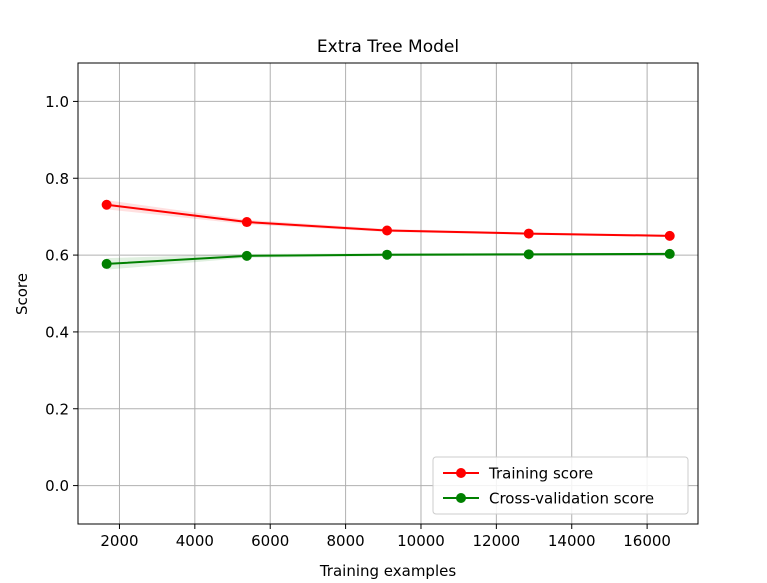 Image resolution: width=767 pixels, height=583 pixels. I want to click on y-tick-label: 0.0, so click(57, 486).